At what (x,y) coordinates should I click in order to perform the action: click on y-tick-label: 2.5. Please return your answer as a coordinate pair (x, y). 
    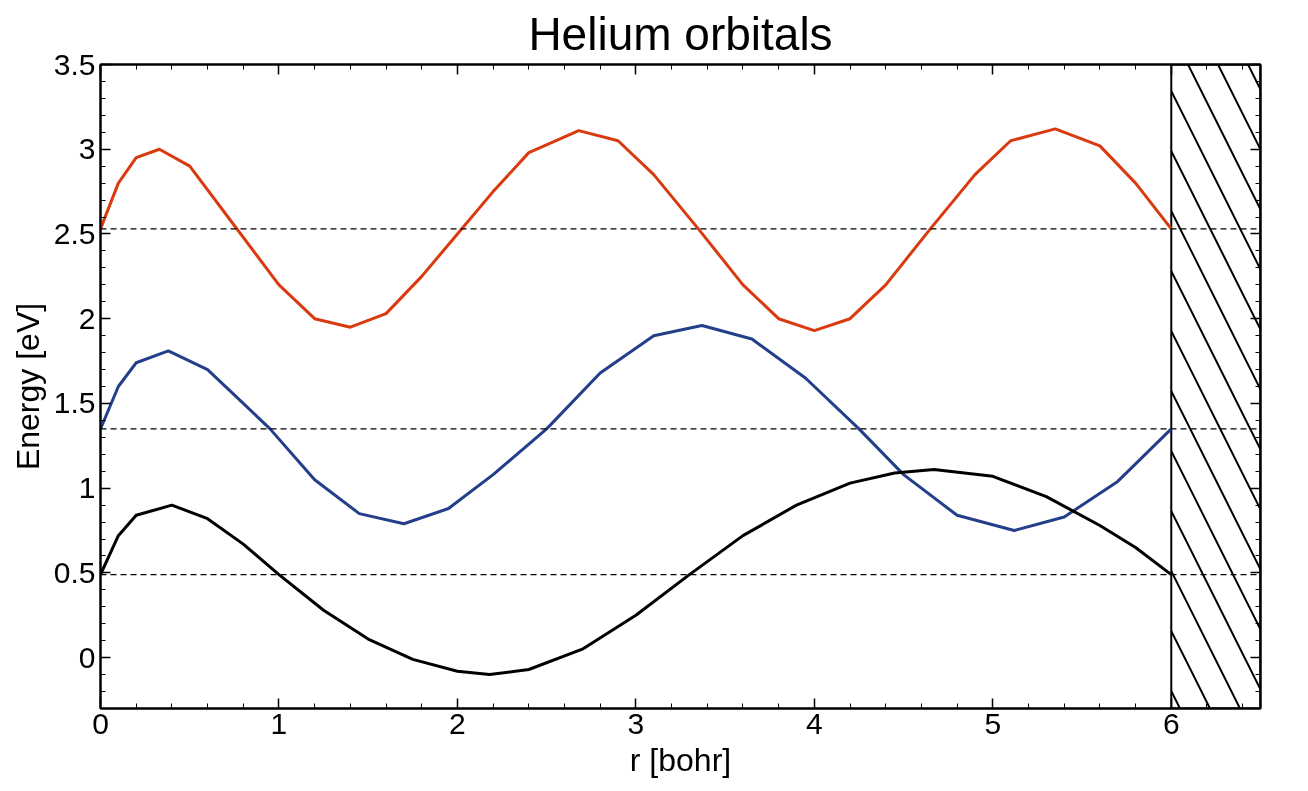
    Looking at the image, I should click on (74, 233).